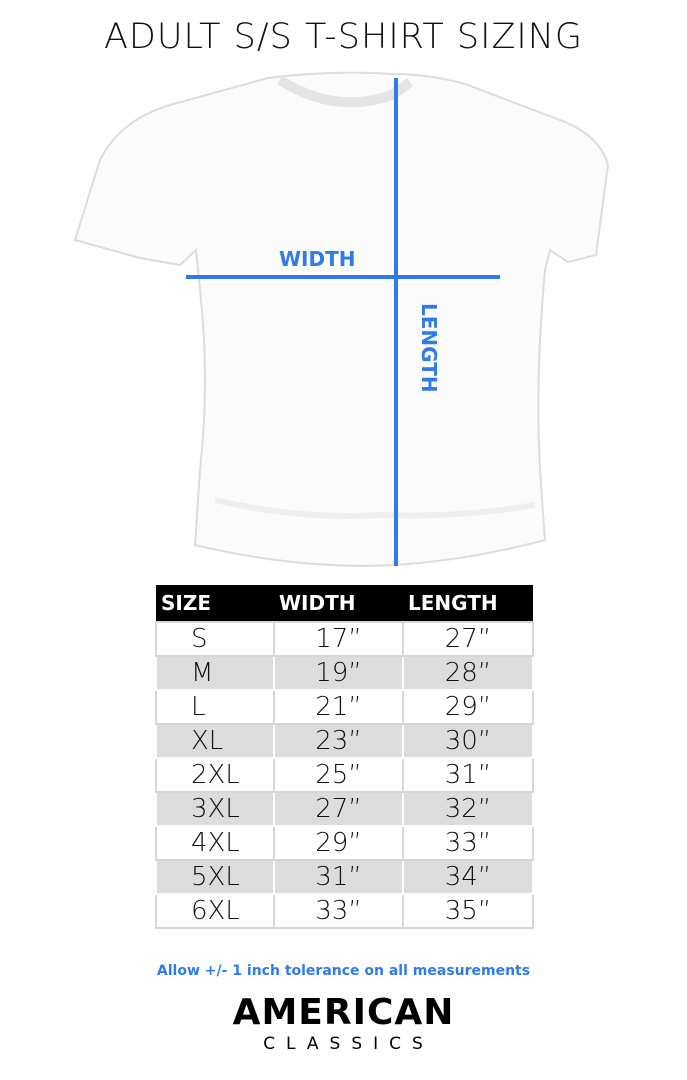 This screenshot has width=687, height=1080. I want to click on width-cell: 17”, so click(338, 639).